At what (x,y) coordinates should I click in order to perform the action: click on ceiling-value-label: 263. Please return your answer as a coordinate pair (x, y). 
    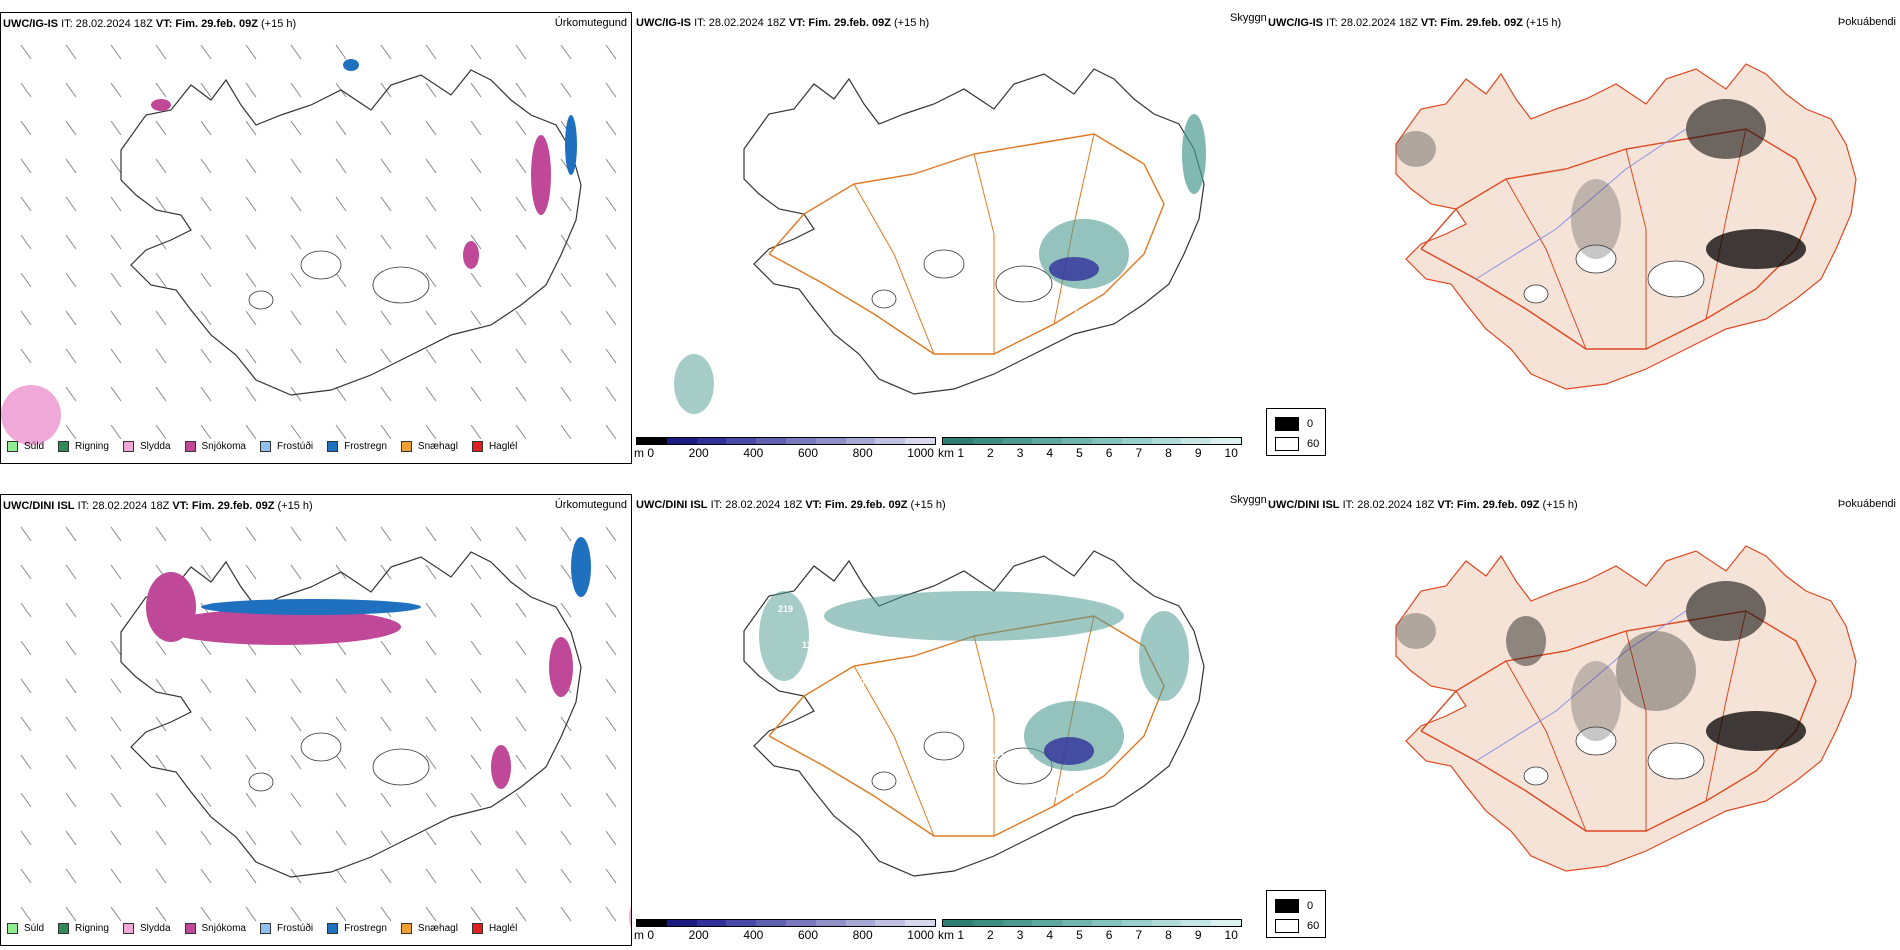
    Looking at the image, I should click on (1026, 758).